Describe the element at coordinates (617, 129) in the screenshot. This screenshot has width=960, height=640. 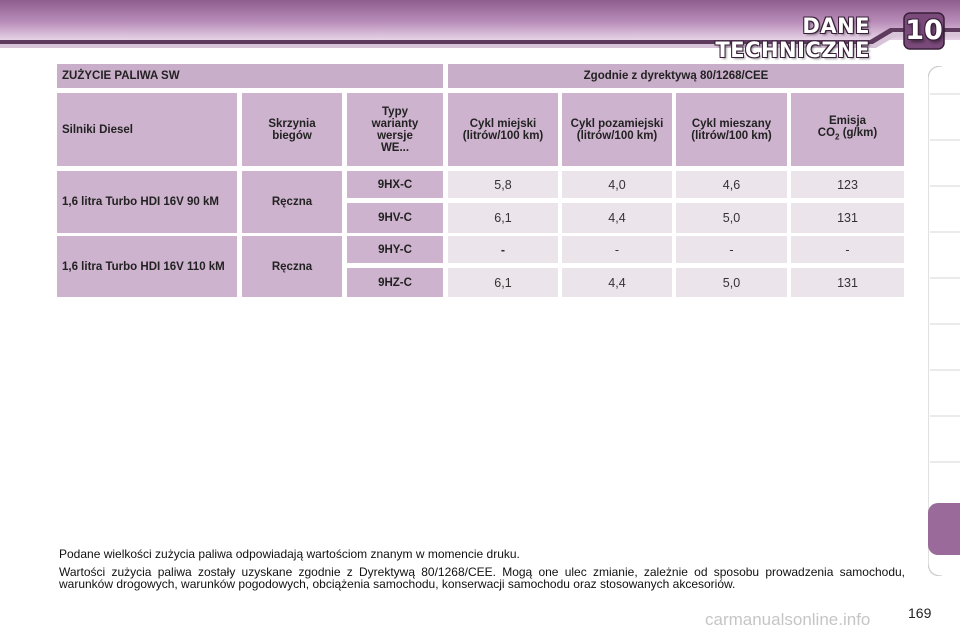
I see `col-header-extra-urban: Cykl pozamiejski (litrów/100 km)` at that location.